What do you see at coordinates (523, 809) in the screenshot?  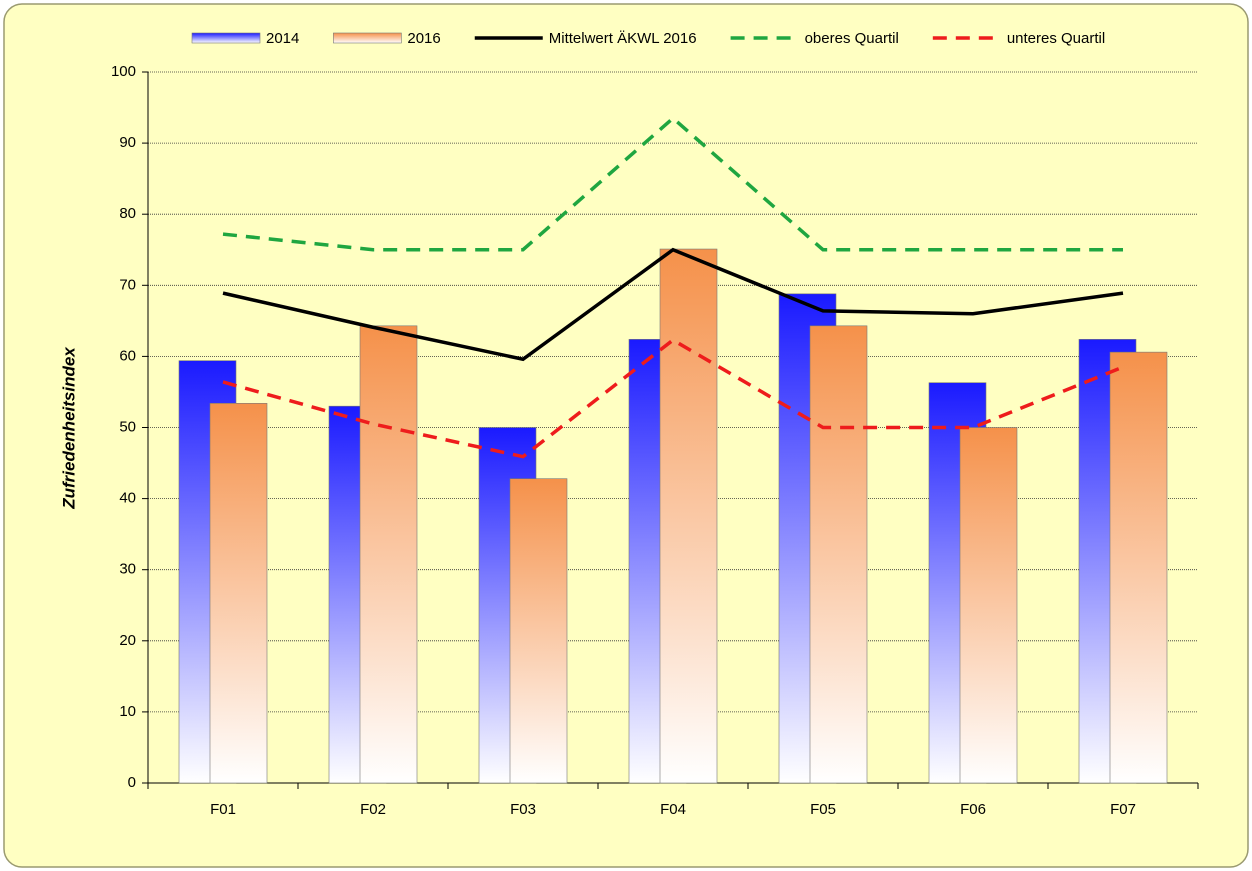 I see `x-tick-label: F03` at bounding box center [523, 809].